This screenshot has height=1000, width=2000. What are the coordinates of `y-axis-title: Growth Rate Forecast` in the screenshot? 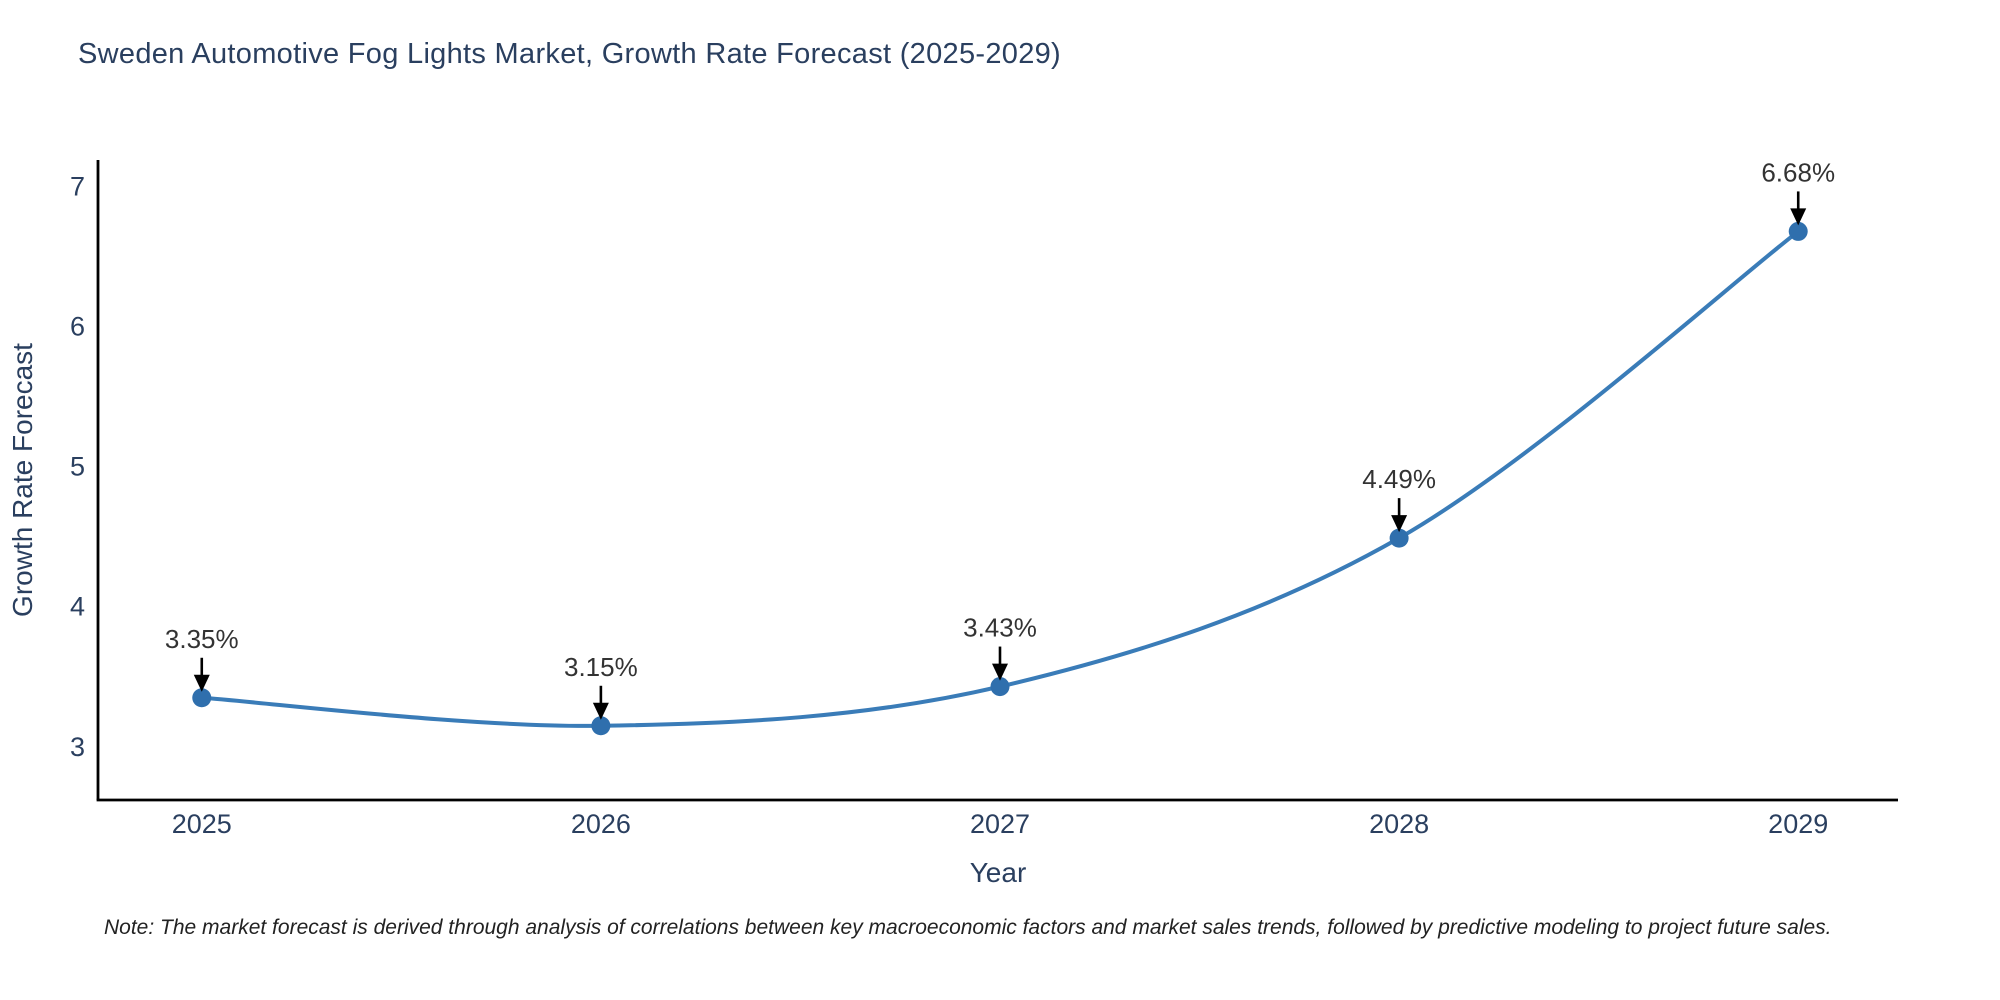 It's located at (22, 480).